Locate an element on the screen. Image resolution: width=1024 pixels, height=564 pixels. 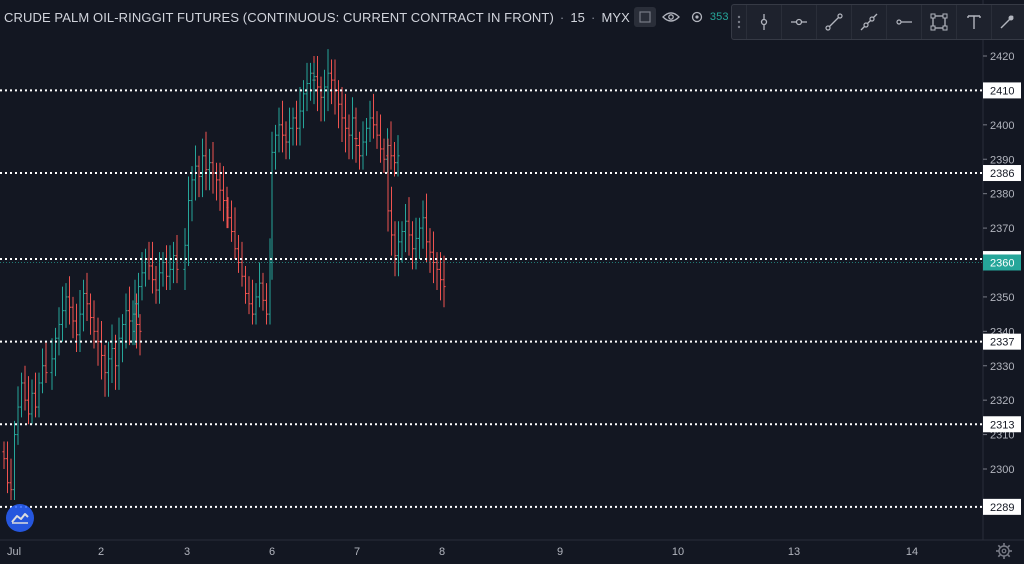
eye-icon is located at coordinates (671, 17).